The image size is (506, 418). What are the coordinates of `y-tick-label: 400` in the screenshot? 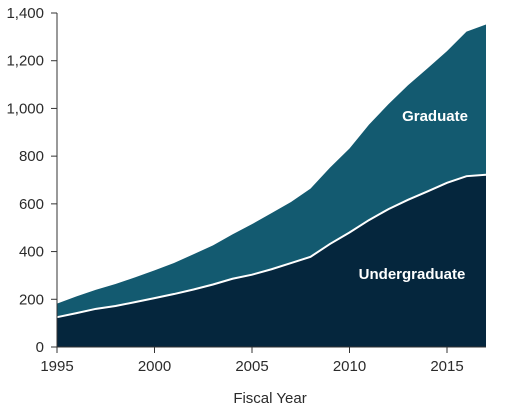 It's located at (31, 252).